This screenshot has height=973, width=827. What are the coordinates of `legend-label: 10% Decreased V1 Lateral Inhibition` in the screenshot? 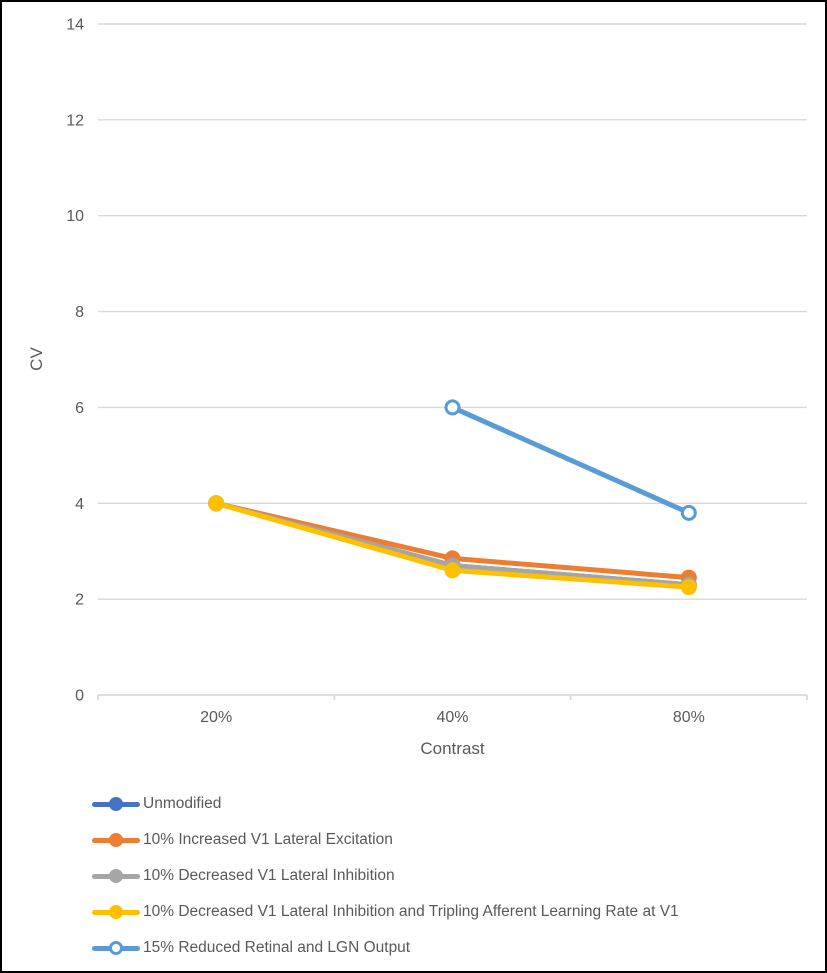 It's located at (269, 875).